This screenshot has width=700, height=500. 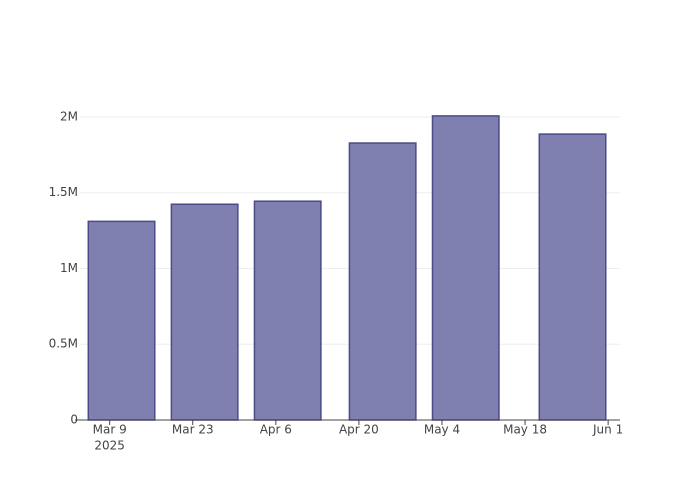 What do you see at coordinates (276, 430) in the screenshot?
I see `x-tick-label: Apr 6` at bounding box center [276, 430].